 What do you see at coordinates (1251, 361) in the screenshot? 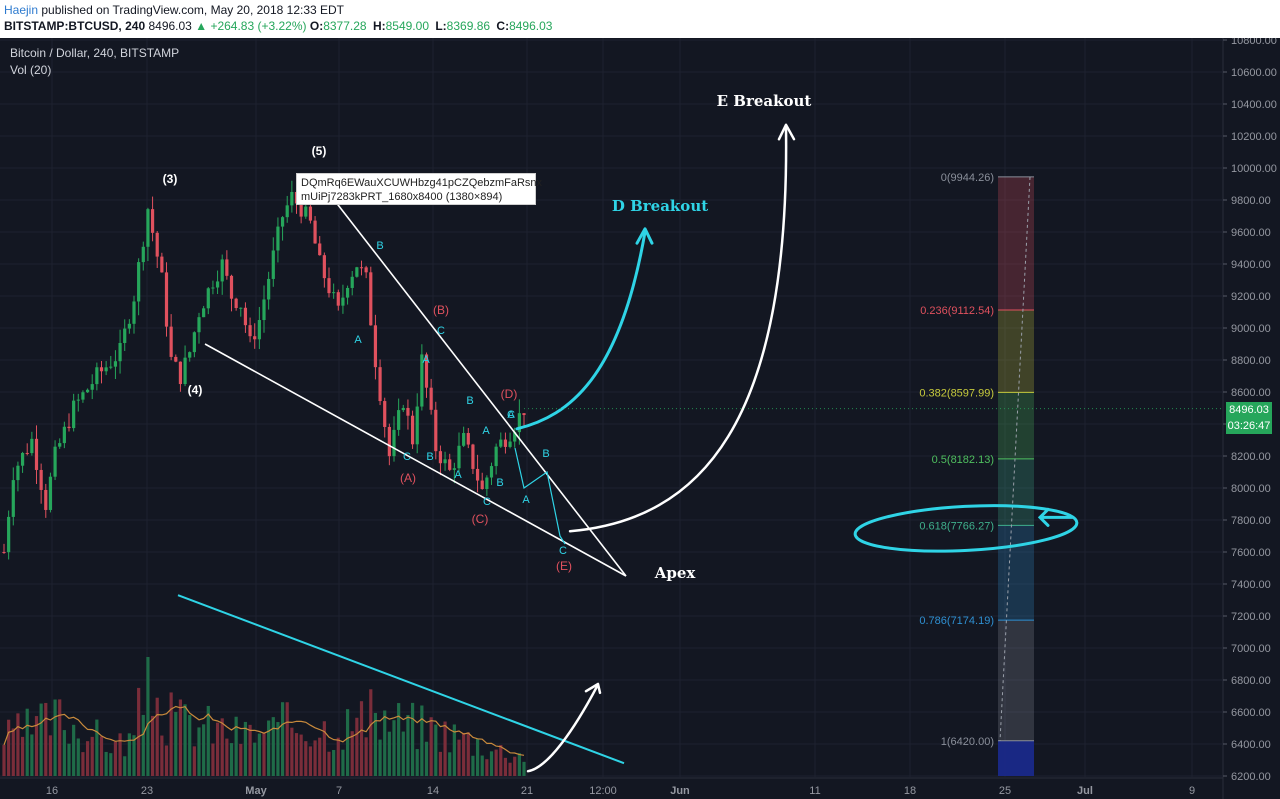
I see `y-tick-label: 8800.00` at bounding box center [1251, 361].